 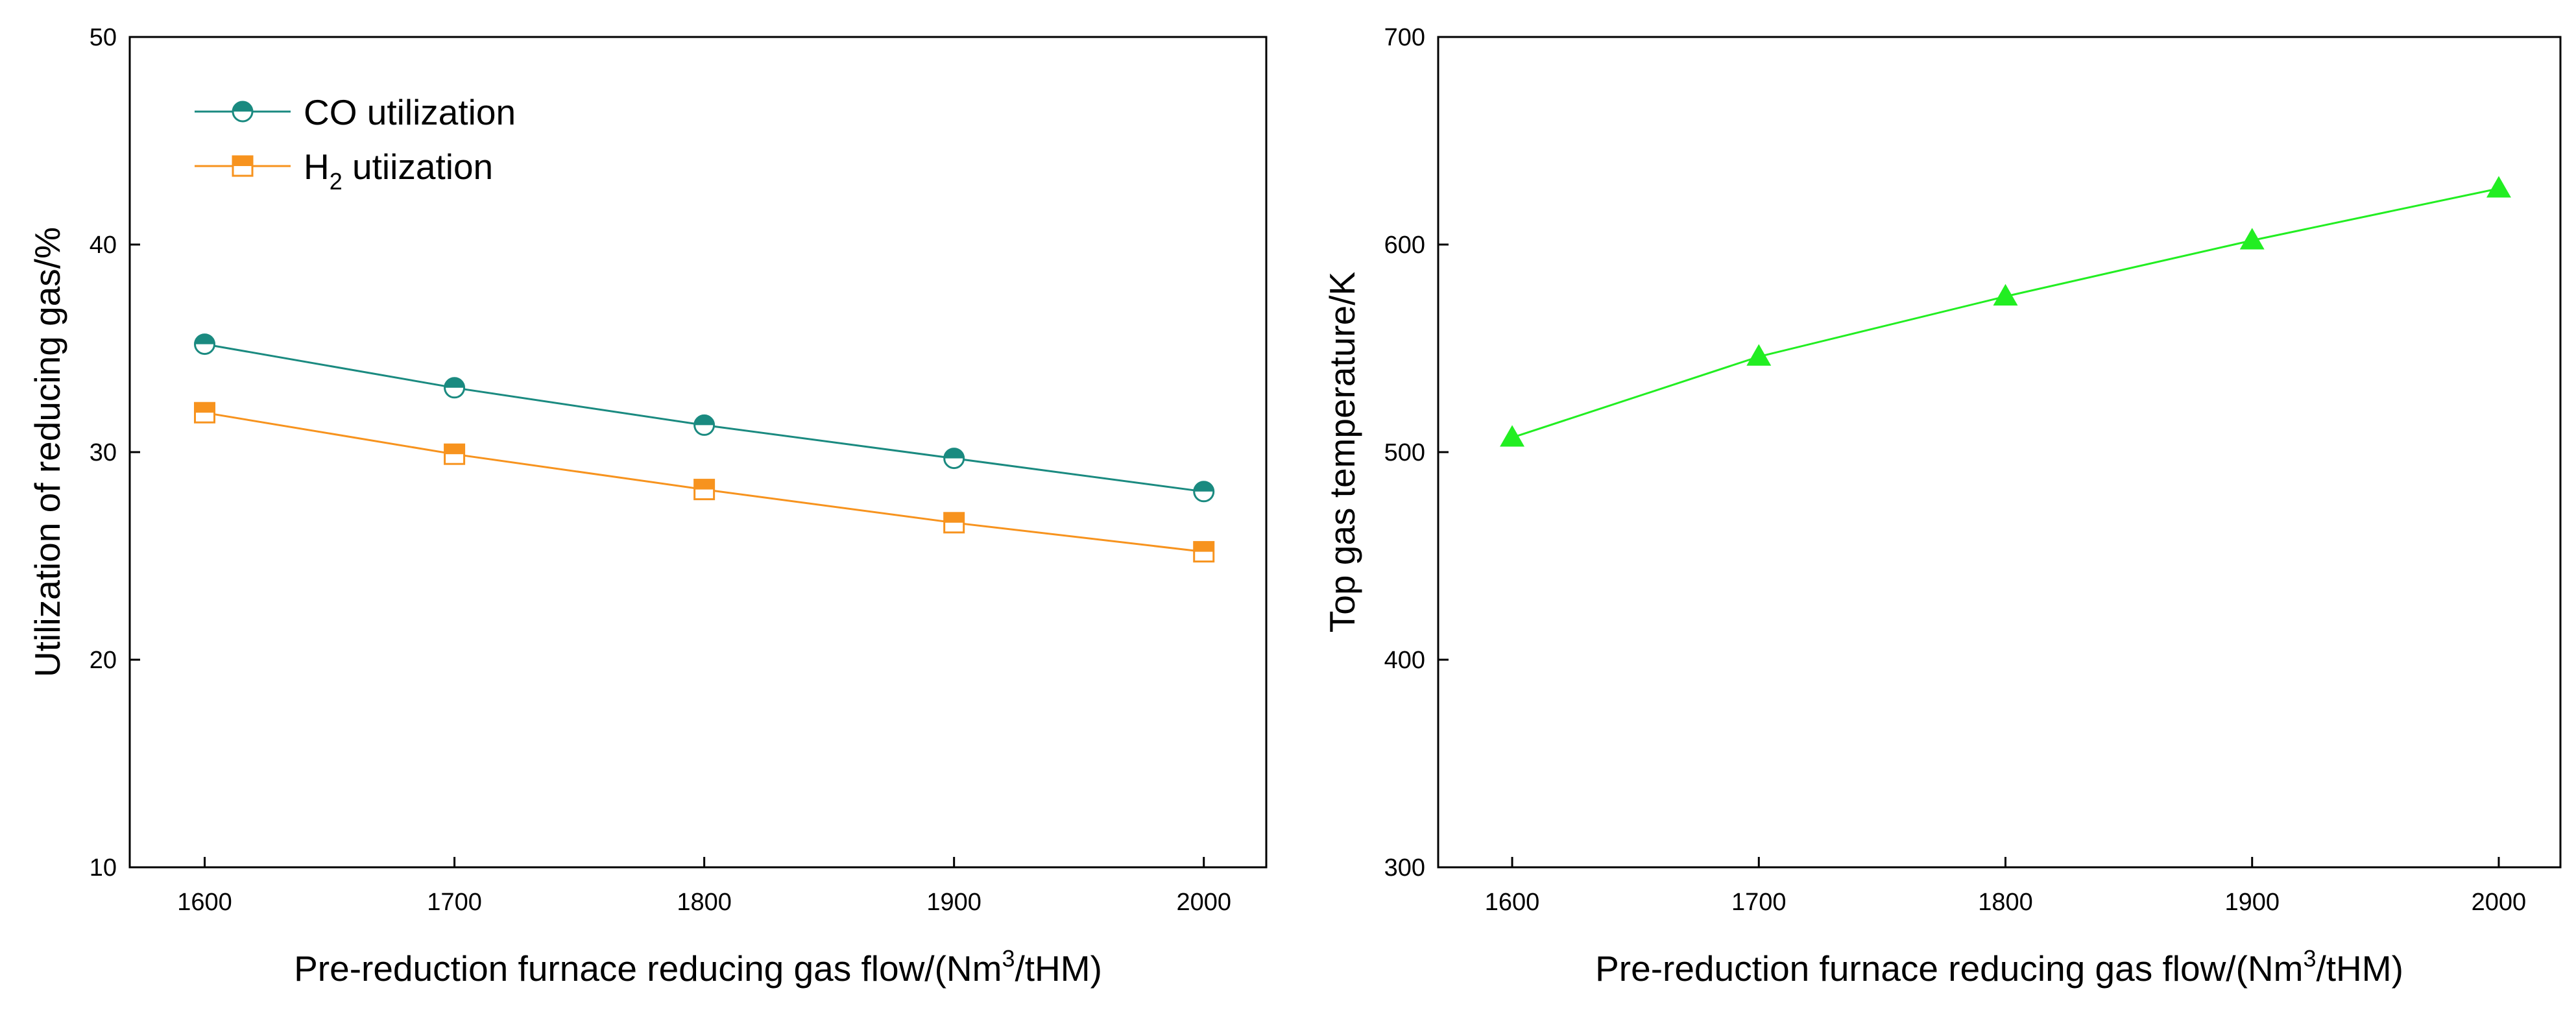 I want to click on y-tick-label: 700, so click(x=1404, y=37).